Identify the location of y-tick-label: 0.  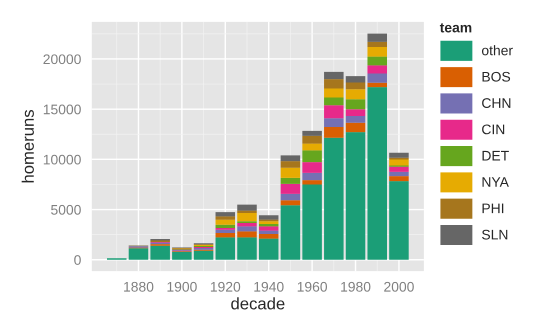
(77, 260).